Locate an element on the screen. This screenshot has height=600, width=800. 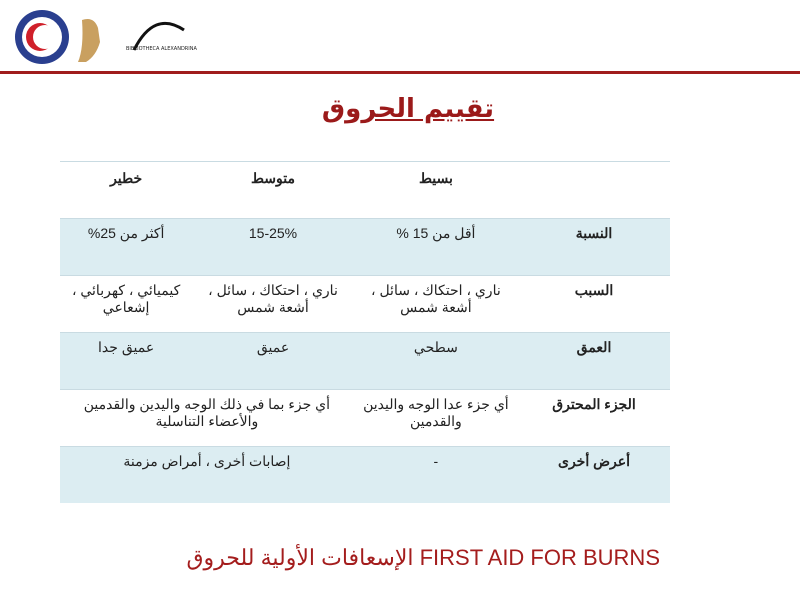
row-label: أعرض أخرى is located at coordinates (594, 474).